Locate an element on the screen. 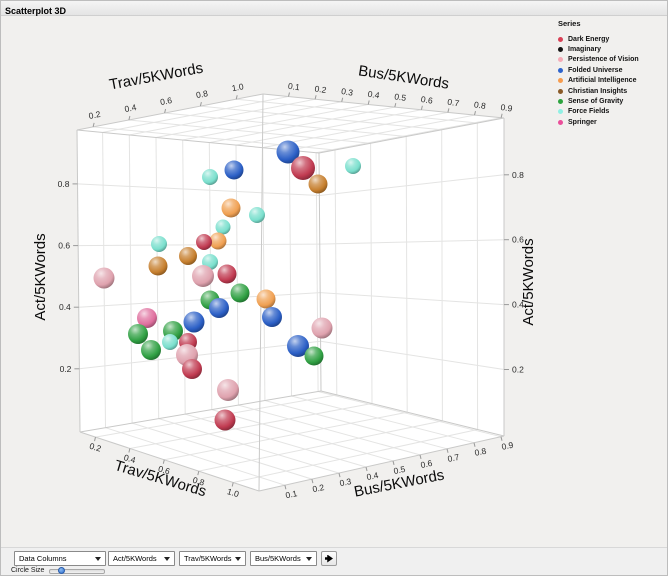 Image resolution: width=668 pixels, height=576 pixels. legend-label: Imaginary is located at coordinates (585, 50).